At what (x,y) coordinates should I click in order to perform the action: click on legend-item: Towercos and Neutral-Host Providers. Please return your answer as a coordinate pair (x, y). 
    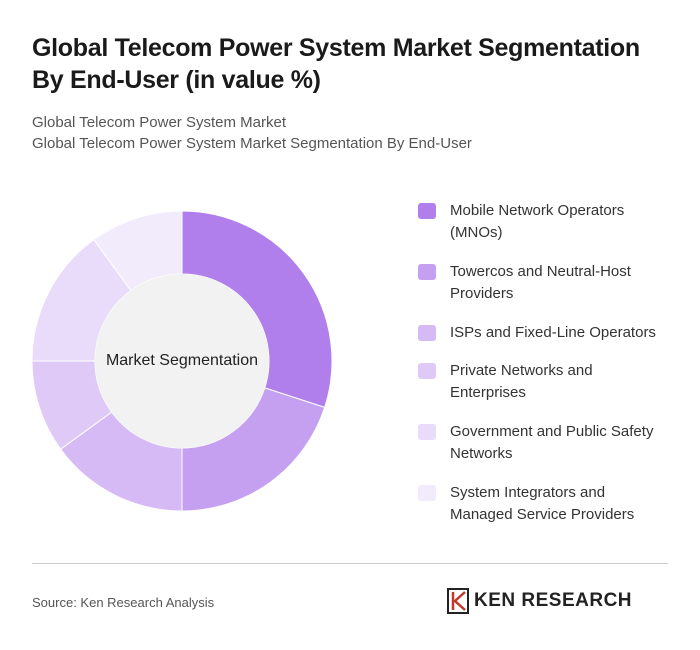
    Looking at the image, I should click on (543, 283).